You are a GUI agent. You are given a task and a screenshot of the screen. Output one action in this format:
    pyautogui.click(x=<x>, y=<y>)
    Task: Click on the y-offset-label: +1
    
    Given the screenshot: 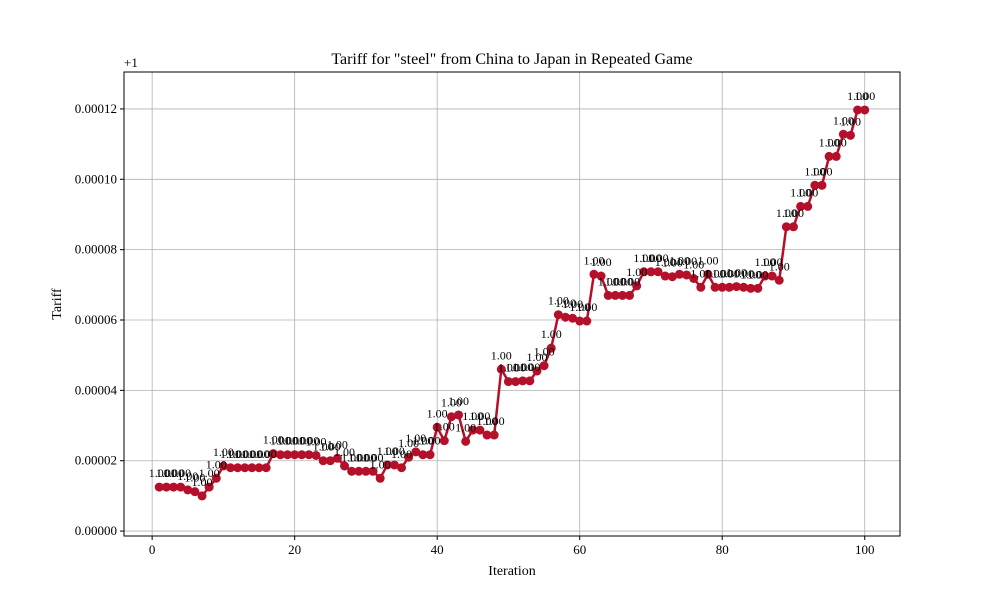 What is the action you would take?
    pyautogui.click(x=131, y=62)
    